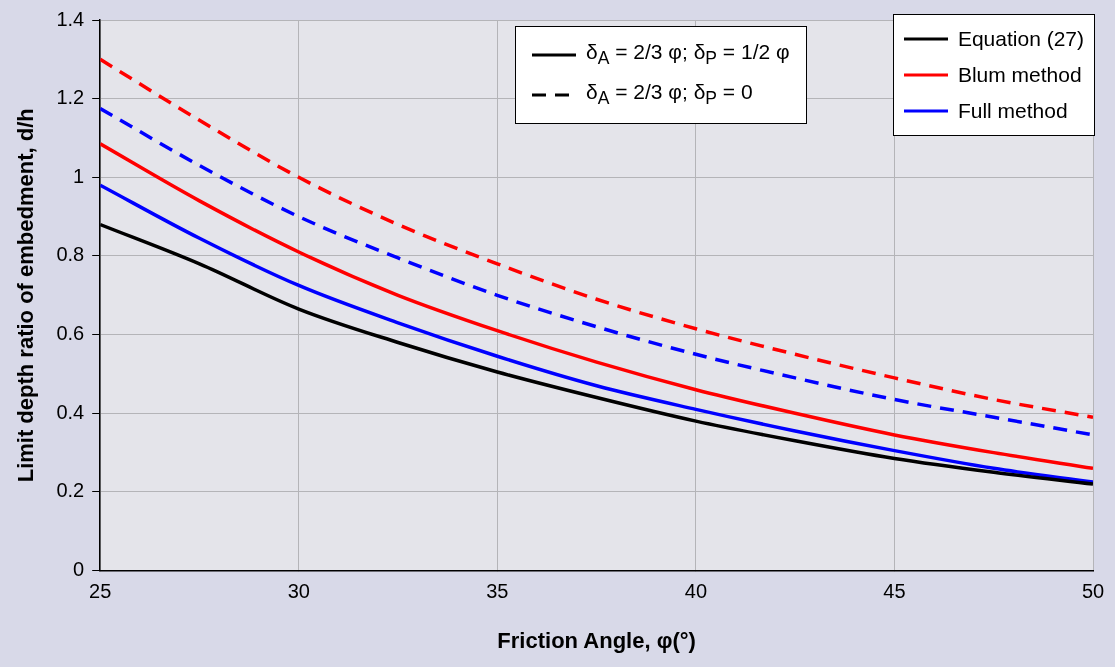  Describe the element at coordinates (79, 175) in the screenshot. I see `y-tick-label: 1` at that location.